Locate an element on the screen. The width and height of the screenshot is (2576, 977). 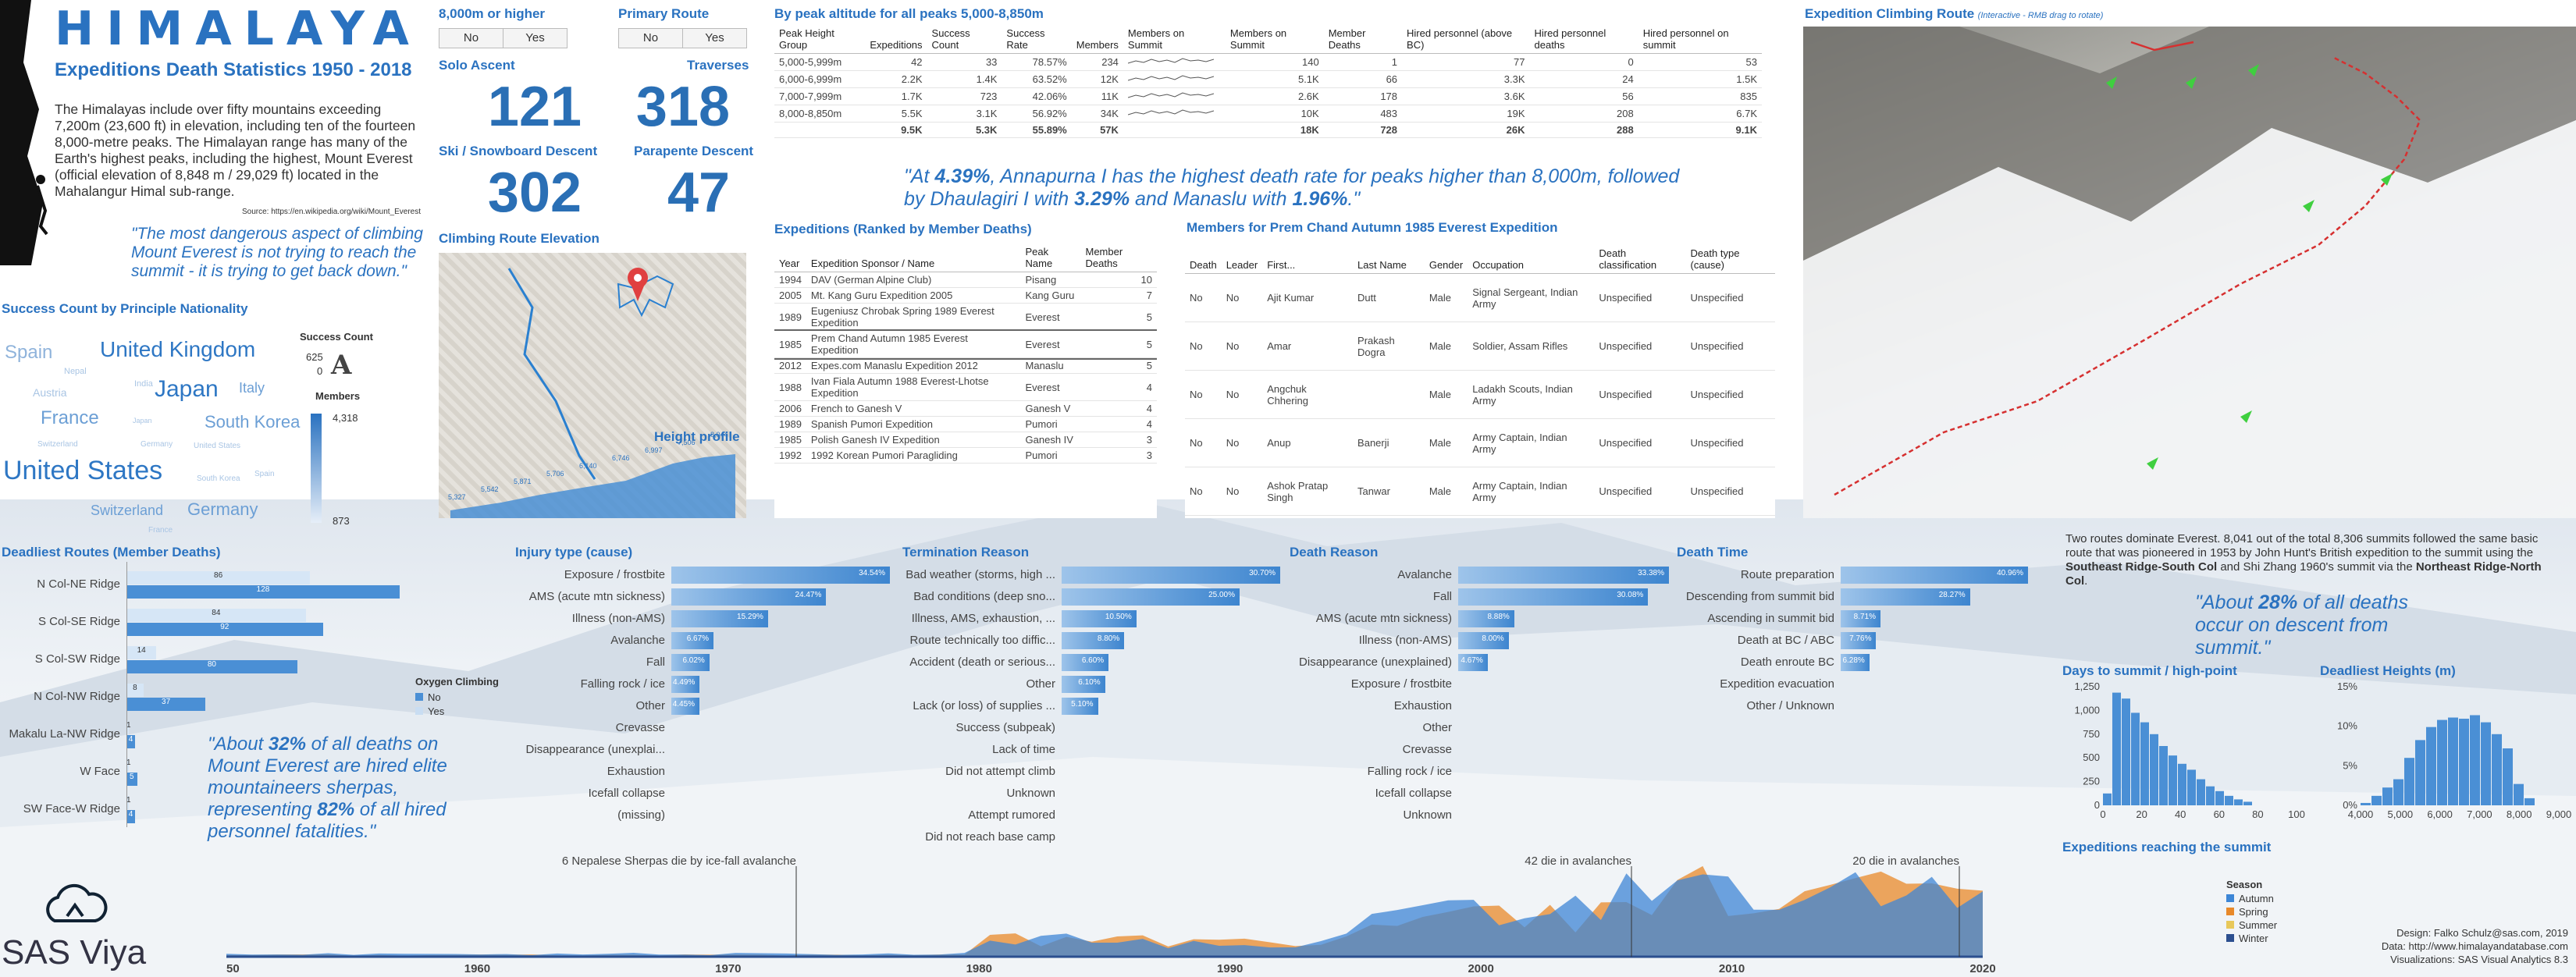
bar: 8.80% is located at coordinates (1093, 640).